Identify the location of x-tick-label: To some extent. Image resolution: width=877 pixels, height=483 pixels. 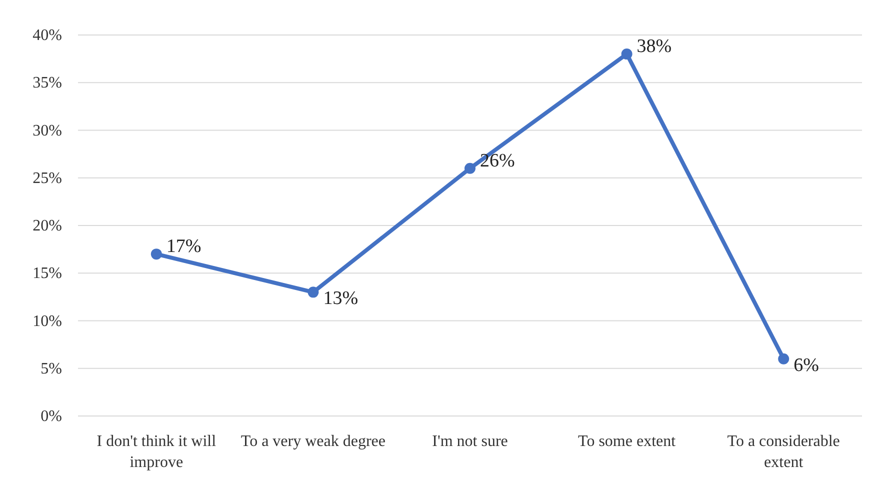
(627, 441).